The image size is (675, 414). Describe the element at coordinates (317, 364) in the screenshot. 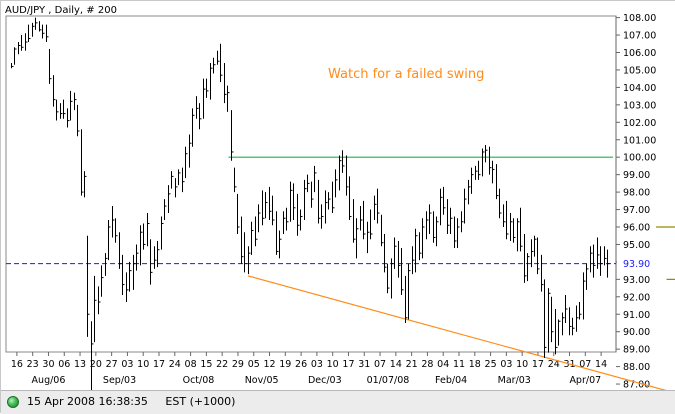

I see `x-day-label: 03` at that location.